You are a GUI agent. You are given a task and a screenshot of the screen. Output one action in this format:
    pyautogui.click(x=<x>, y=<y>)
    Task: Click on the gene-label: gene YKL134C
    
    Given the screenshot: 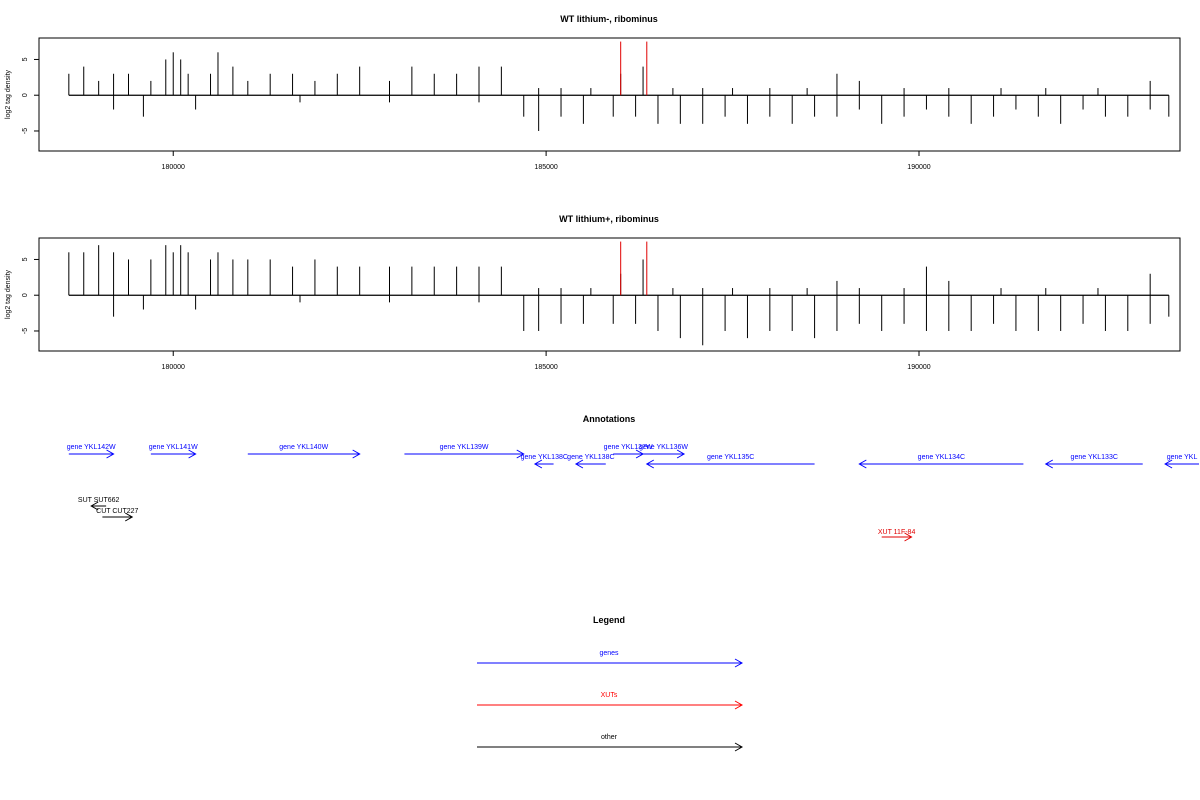 What is the action you would take?
    pyautogui.click(x=941, y=457)
    